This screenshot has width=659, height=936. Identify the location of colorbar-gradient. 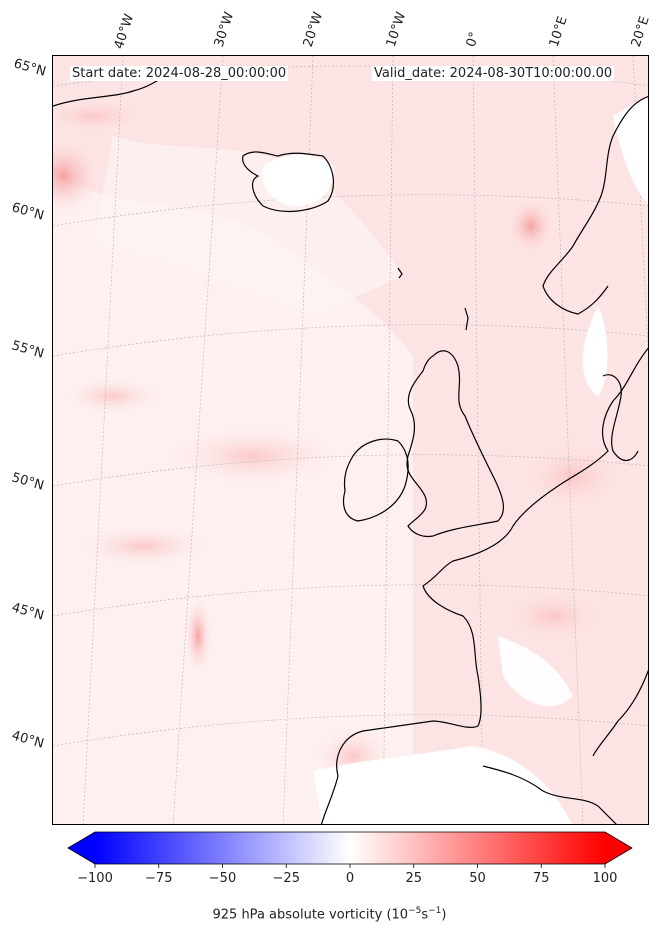
(350, 848).